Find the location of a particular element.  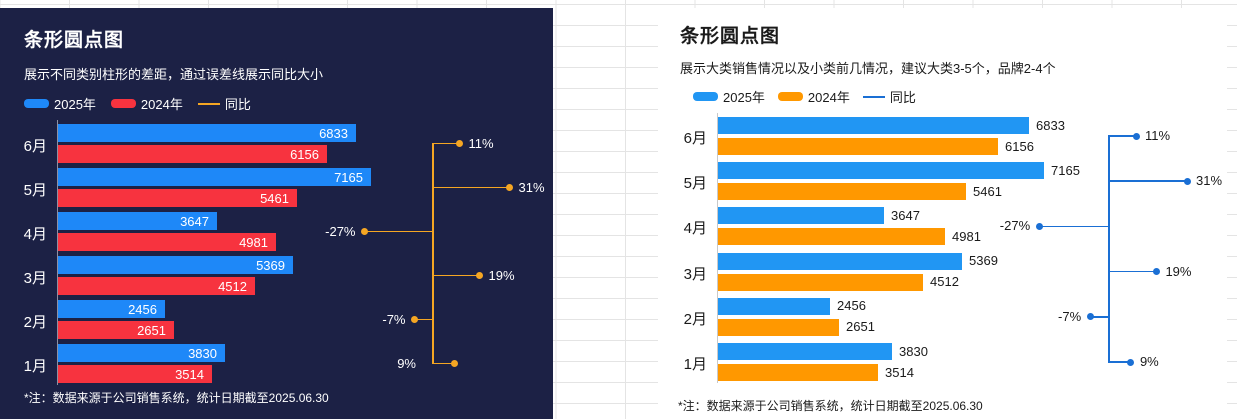

legend-label: 2025年 is located at coordinates (75, 104).